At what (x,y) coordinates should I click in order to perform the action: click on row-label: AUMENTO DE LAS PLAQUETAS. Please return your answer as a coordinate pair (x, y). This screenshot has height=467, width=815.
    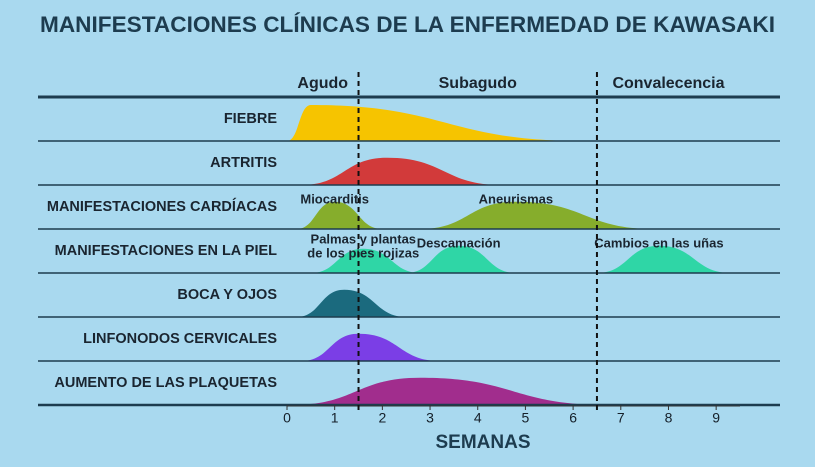
    Looking at the image, I should click on (165, 383).